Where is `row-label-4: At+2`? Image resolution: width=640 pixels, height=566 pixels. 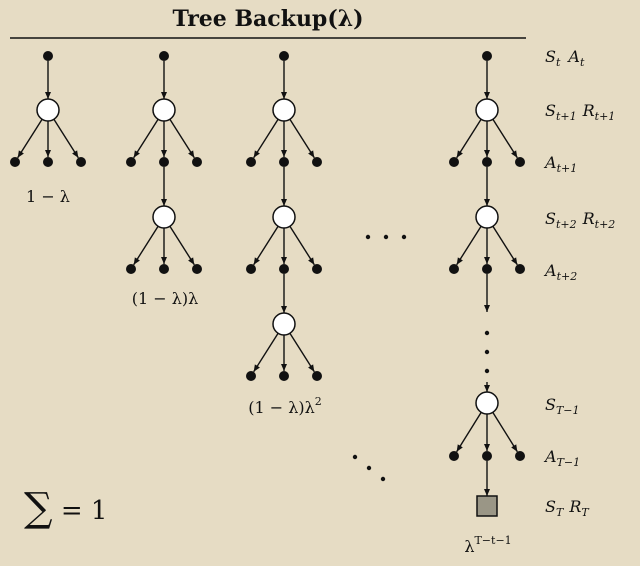
row-label-4: At+2 is located at coordinates (560, 272).